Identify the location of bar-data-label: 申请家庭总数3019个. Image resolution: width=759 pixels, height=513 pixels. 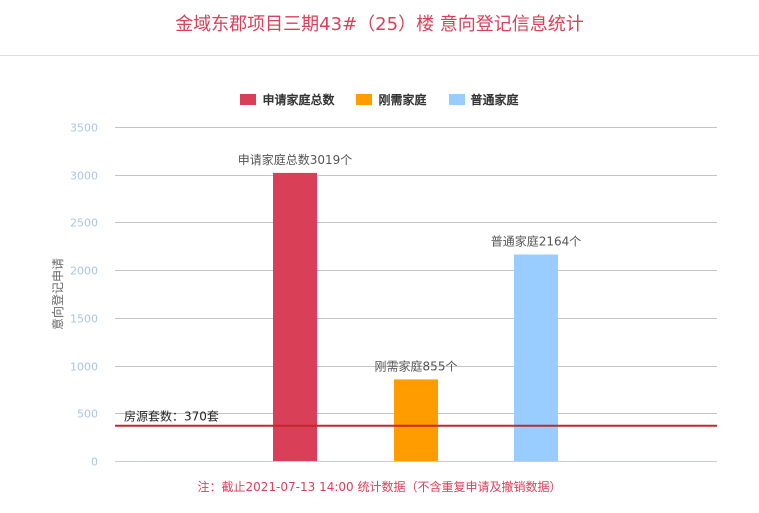
(295, 159).